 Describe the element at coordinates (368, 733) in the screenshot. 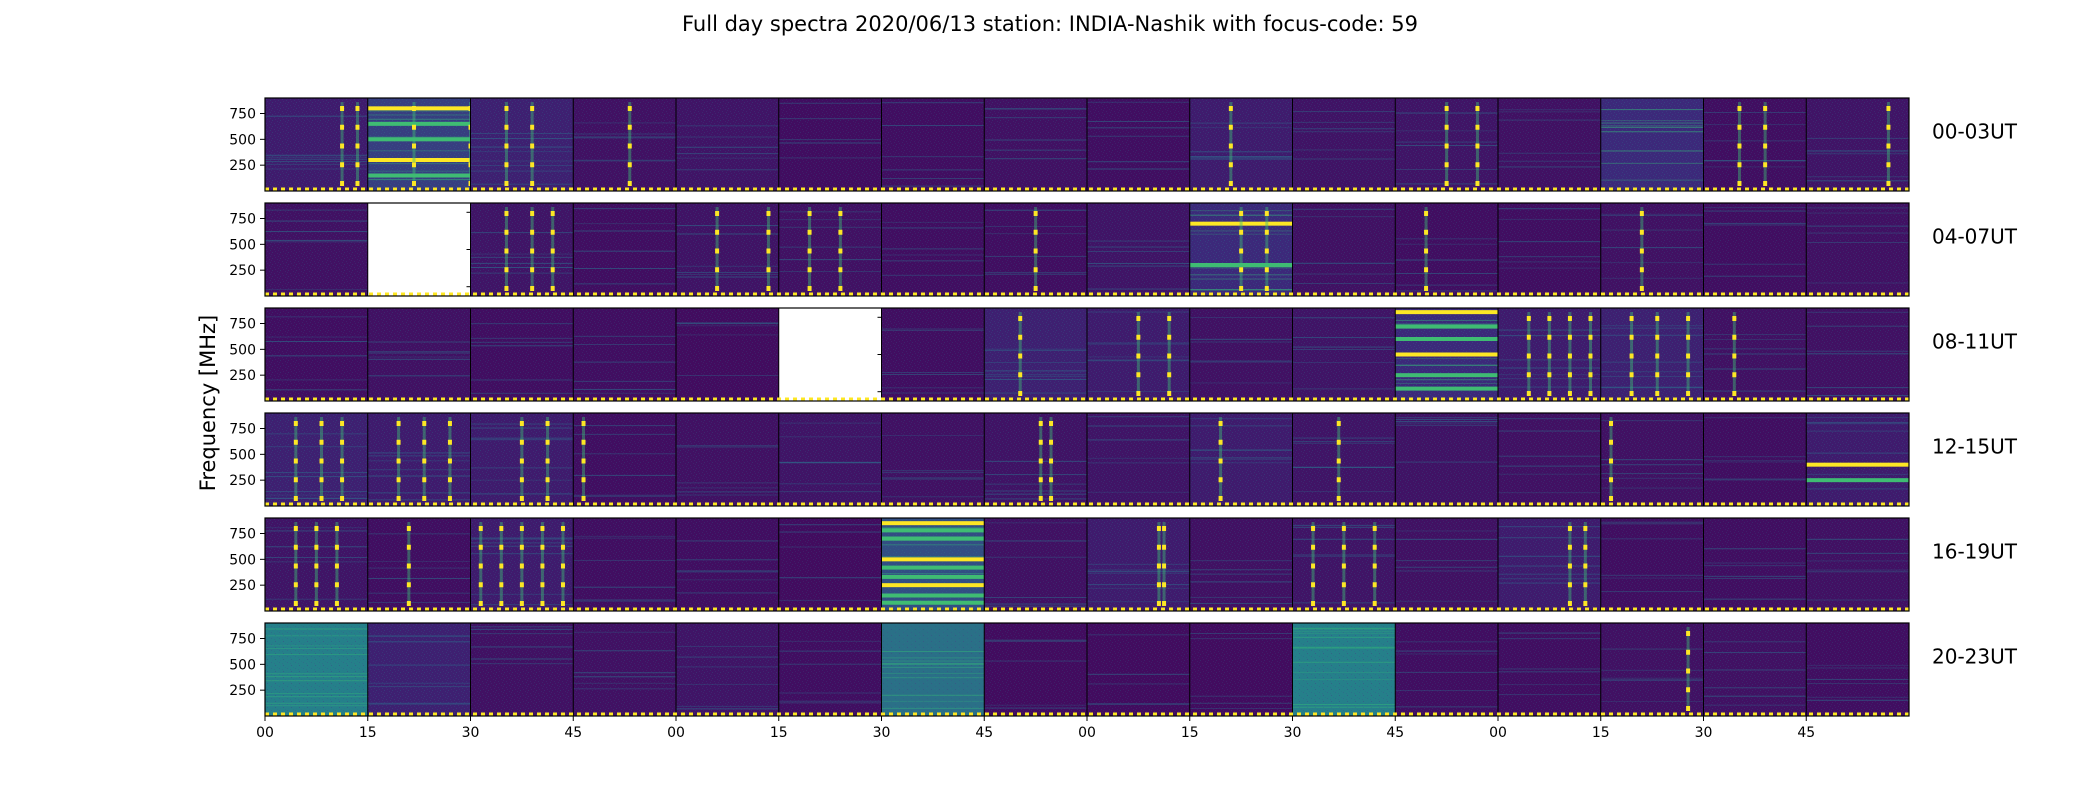

I see `x-tick-label: 15` at that location.